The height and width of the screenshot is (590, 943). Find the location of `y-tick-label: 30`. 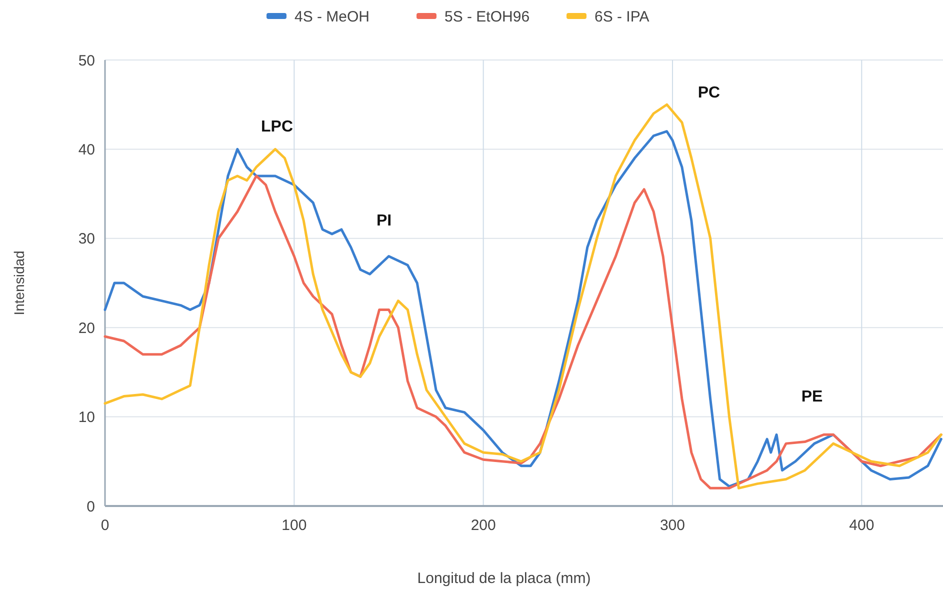

y-tick-label: 30 is located at coordinates (86, 239).